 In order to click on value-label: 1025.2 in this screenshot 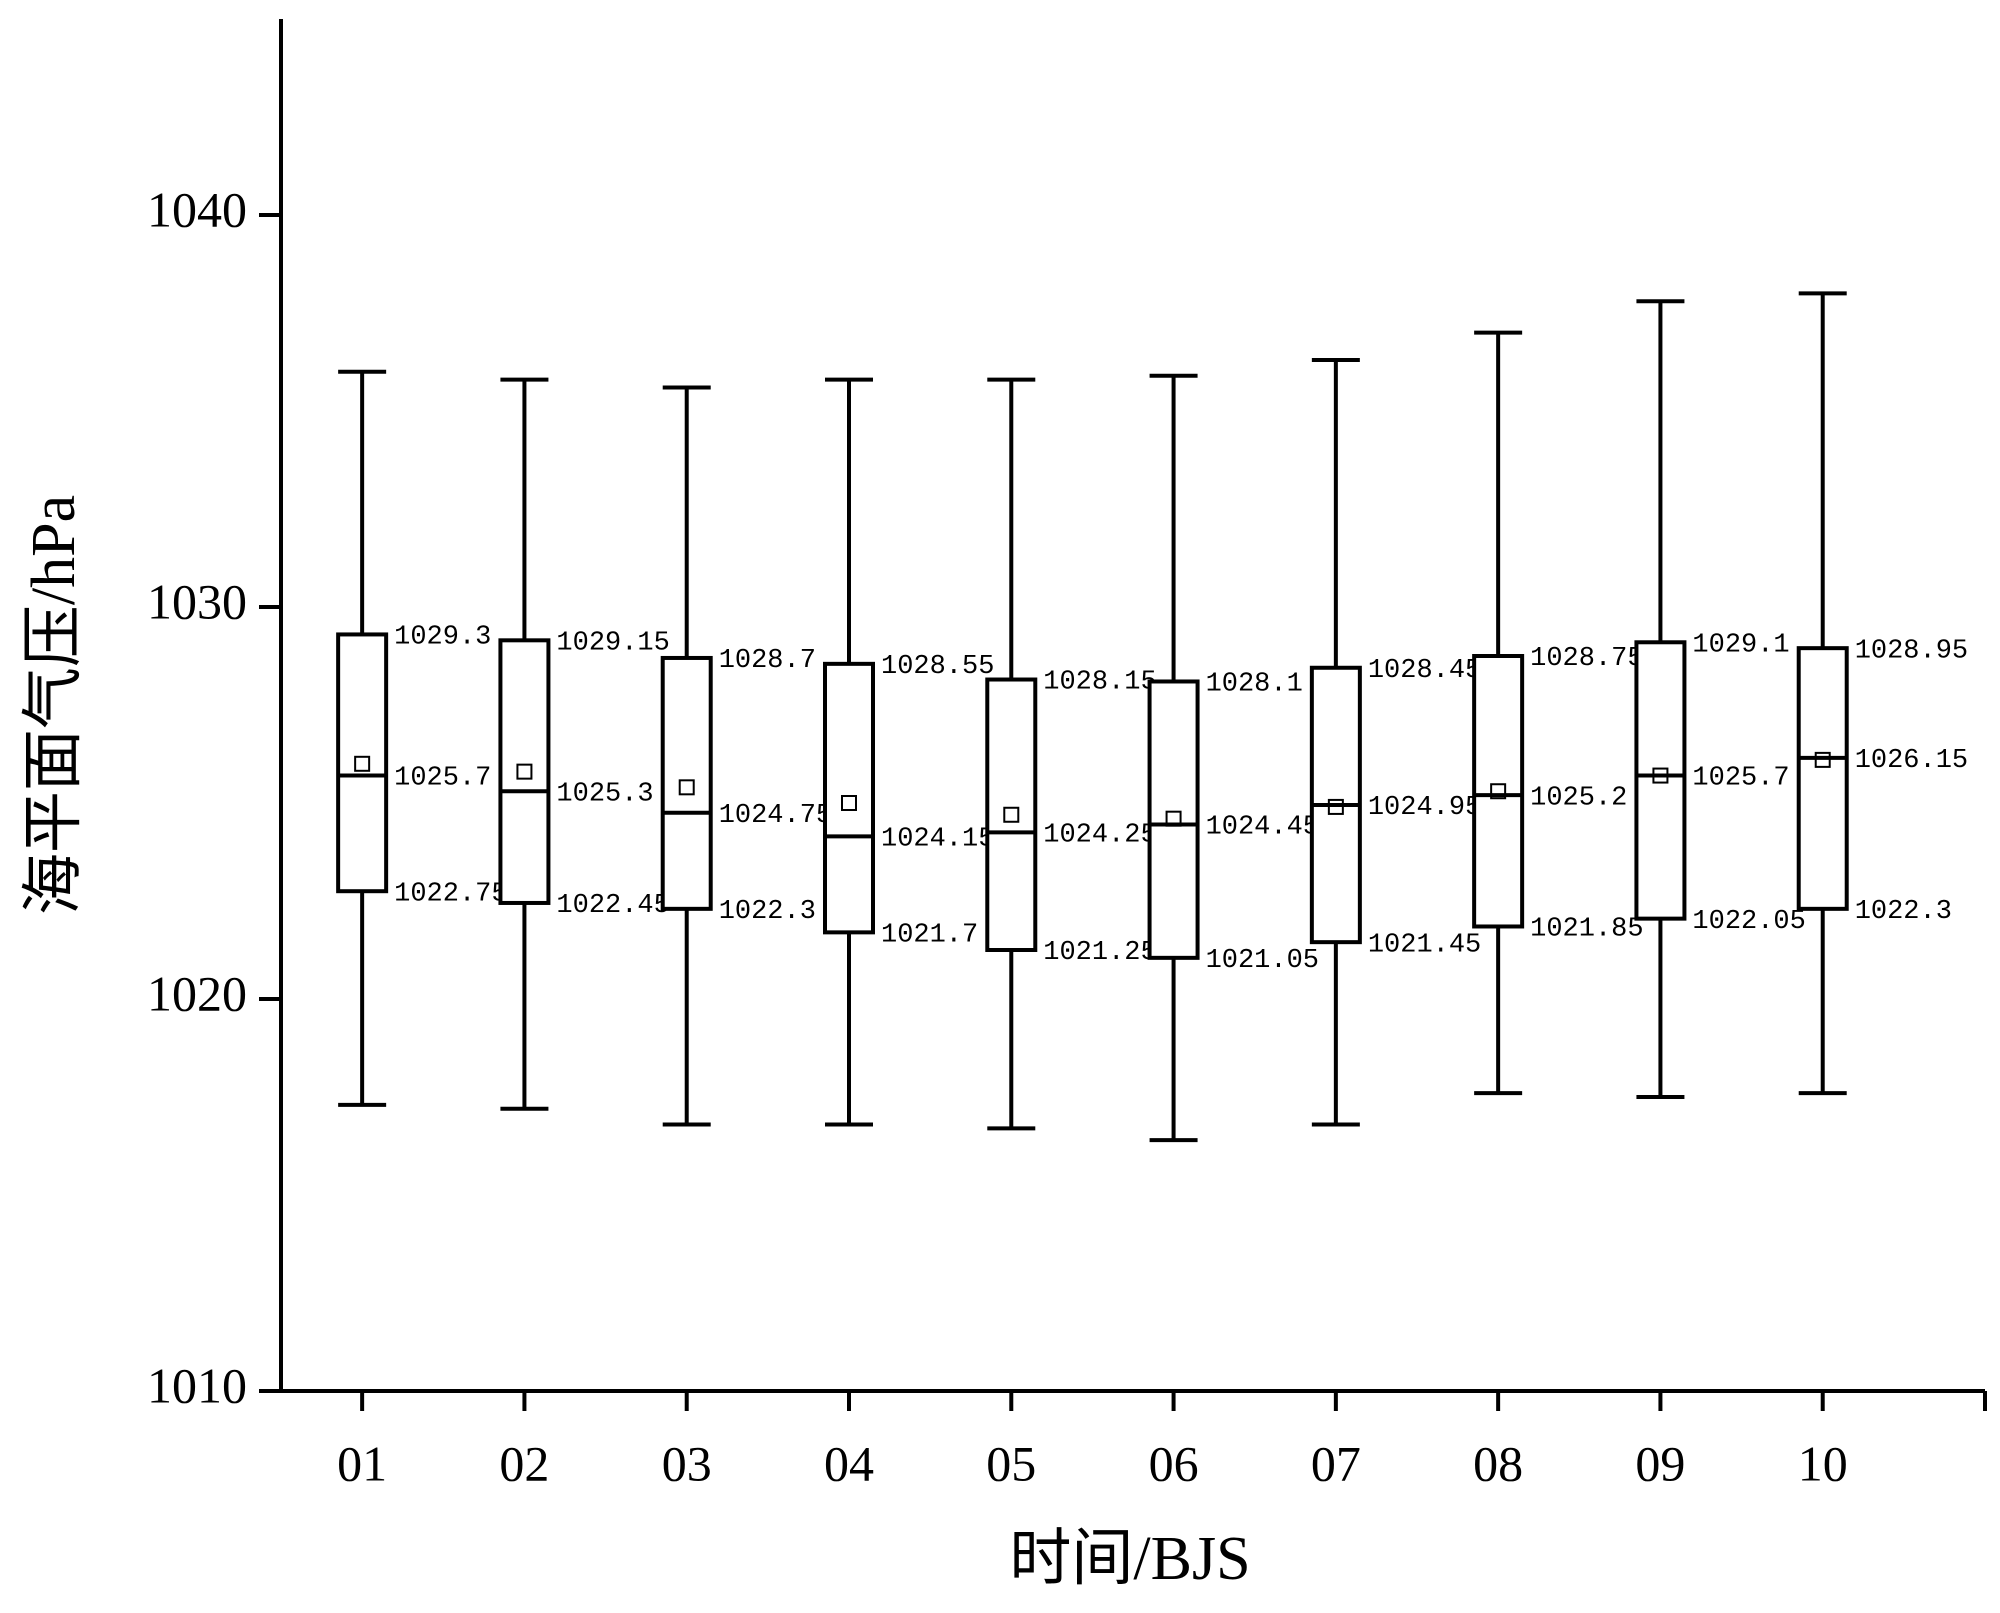, I will do `click(1578, 798)`.